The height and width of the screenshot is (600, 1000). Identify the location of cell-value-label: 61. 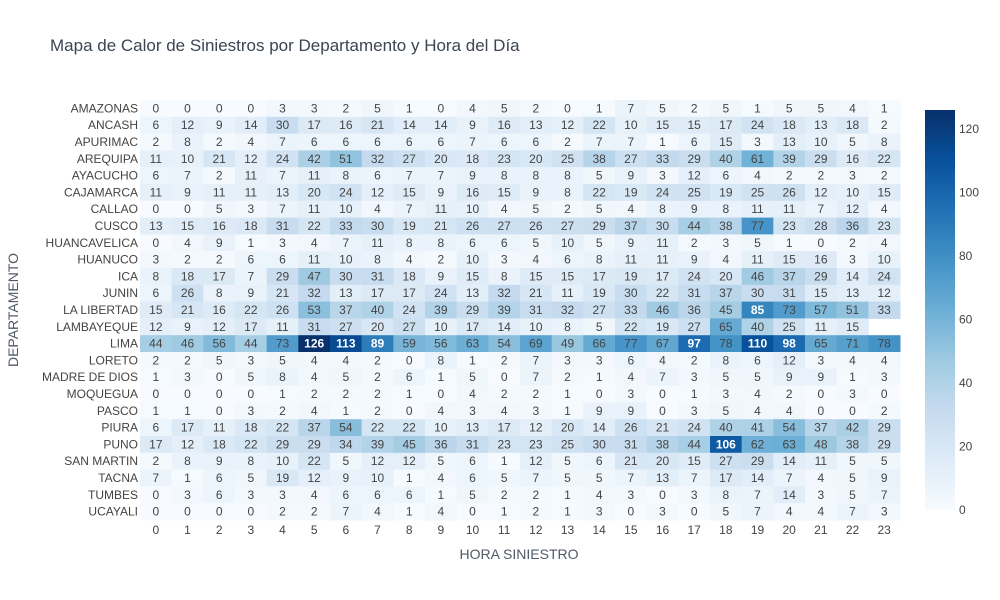
(758, 159).